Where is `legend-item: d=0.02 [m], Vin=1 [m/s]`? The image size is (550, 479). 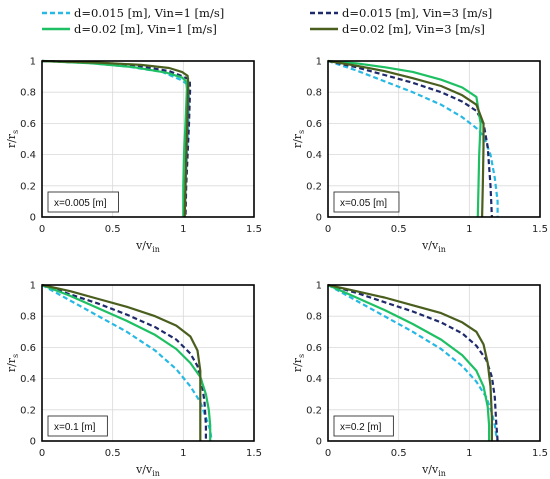 legend-item: d=0.02 [m], Vin=1 [m/s] is located at coordinates (129, 29).